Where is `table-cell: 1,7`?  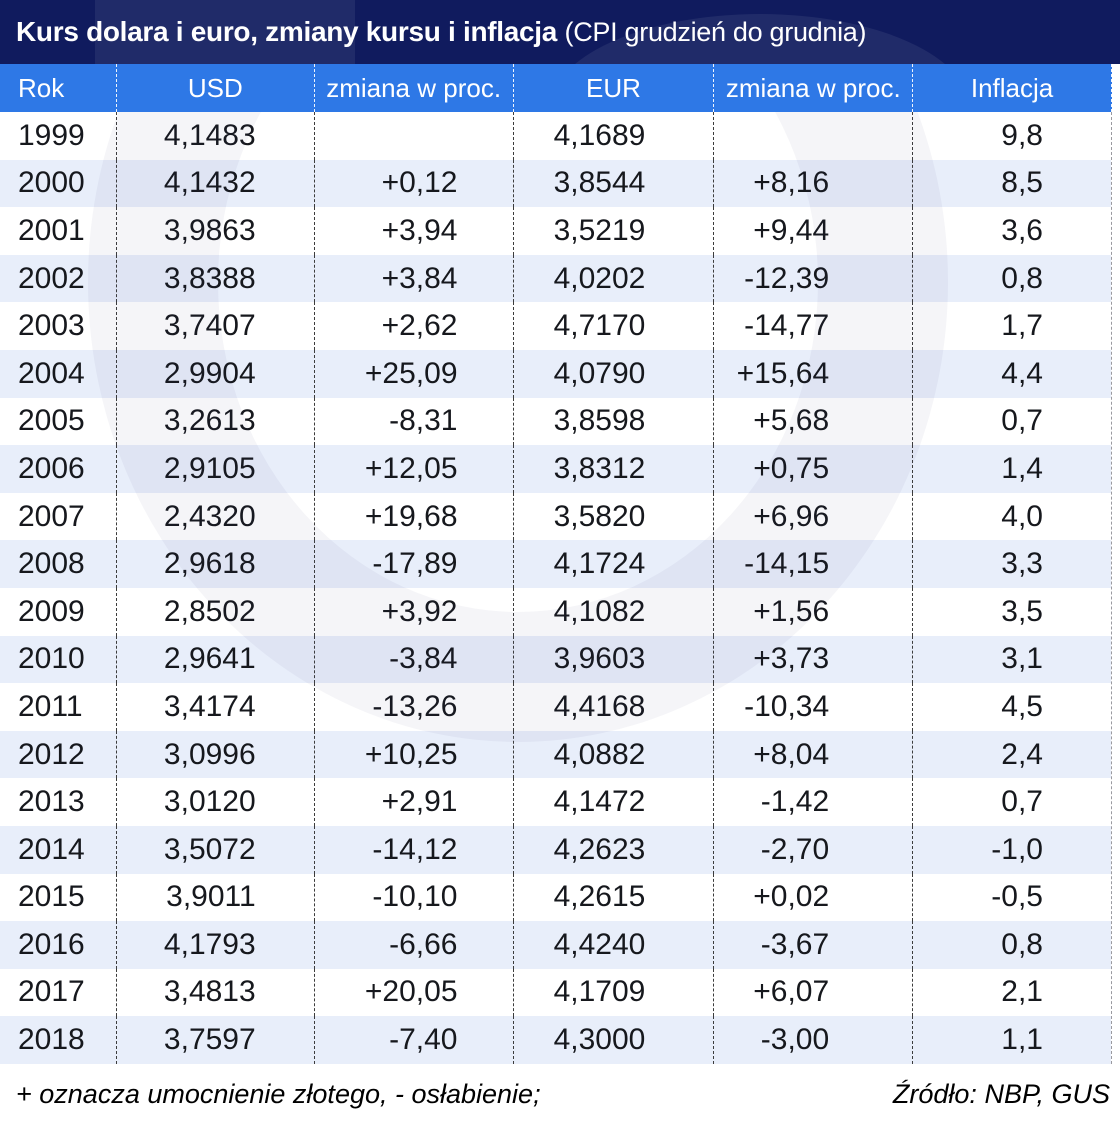
table-cell: 1,7 is located at coordinates (1011, 326).